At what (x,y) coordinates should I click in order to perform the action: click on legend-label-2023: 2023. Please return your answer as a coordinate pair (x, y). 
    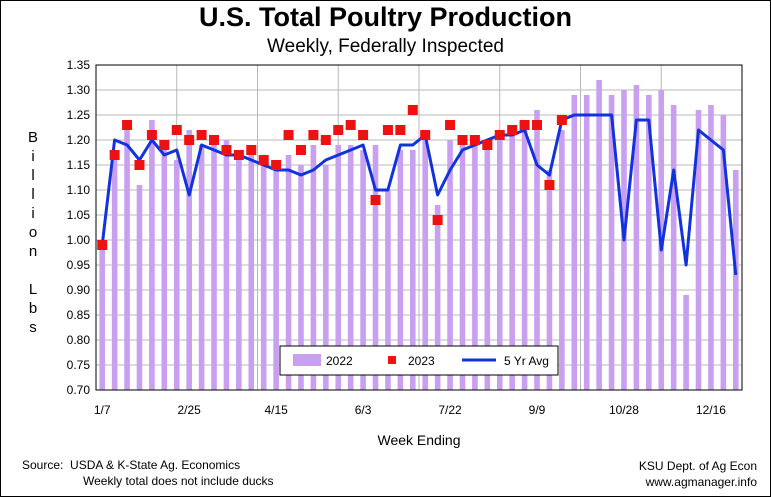
    Looking at the image, I should click on (421, 361).